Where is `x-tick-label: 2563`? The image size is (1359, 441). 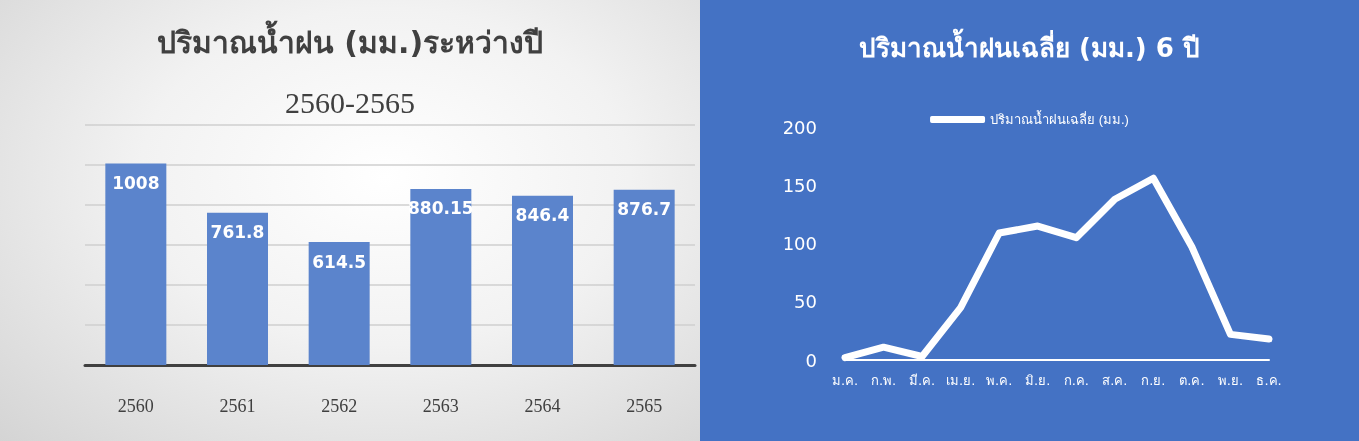
x-tick-label: 2563 is located at coordinates (440, 406).